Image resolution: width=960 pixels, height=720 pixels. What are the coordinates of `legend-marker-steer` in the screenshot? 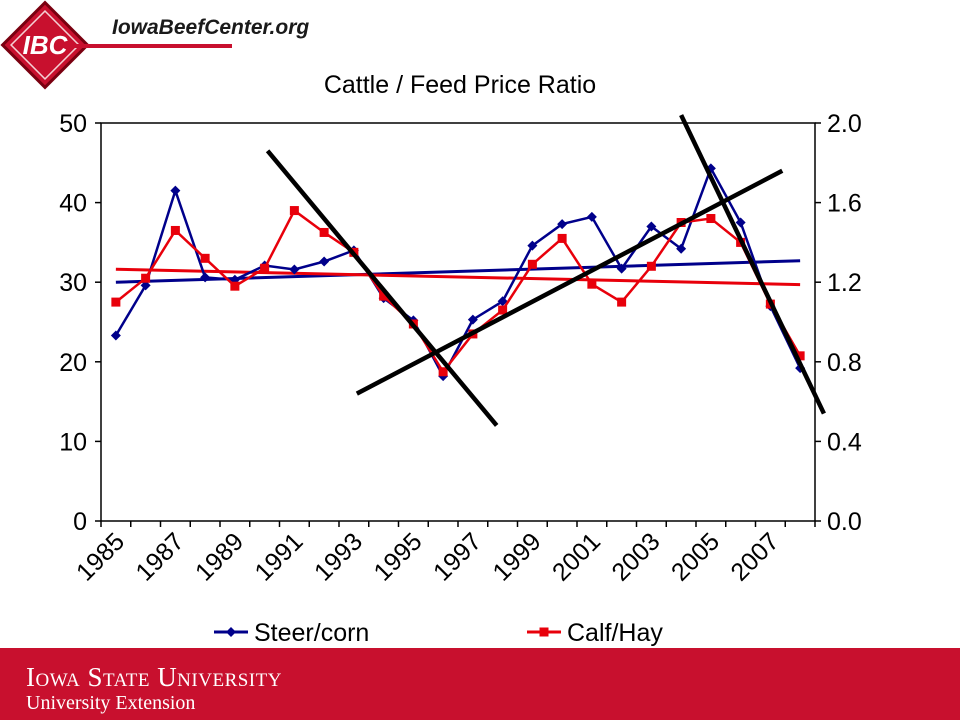 It's located at (231, 632).